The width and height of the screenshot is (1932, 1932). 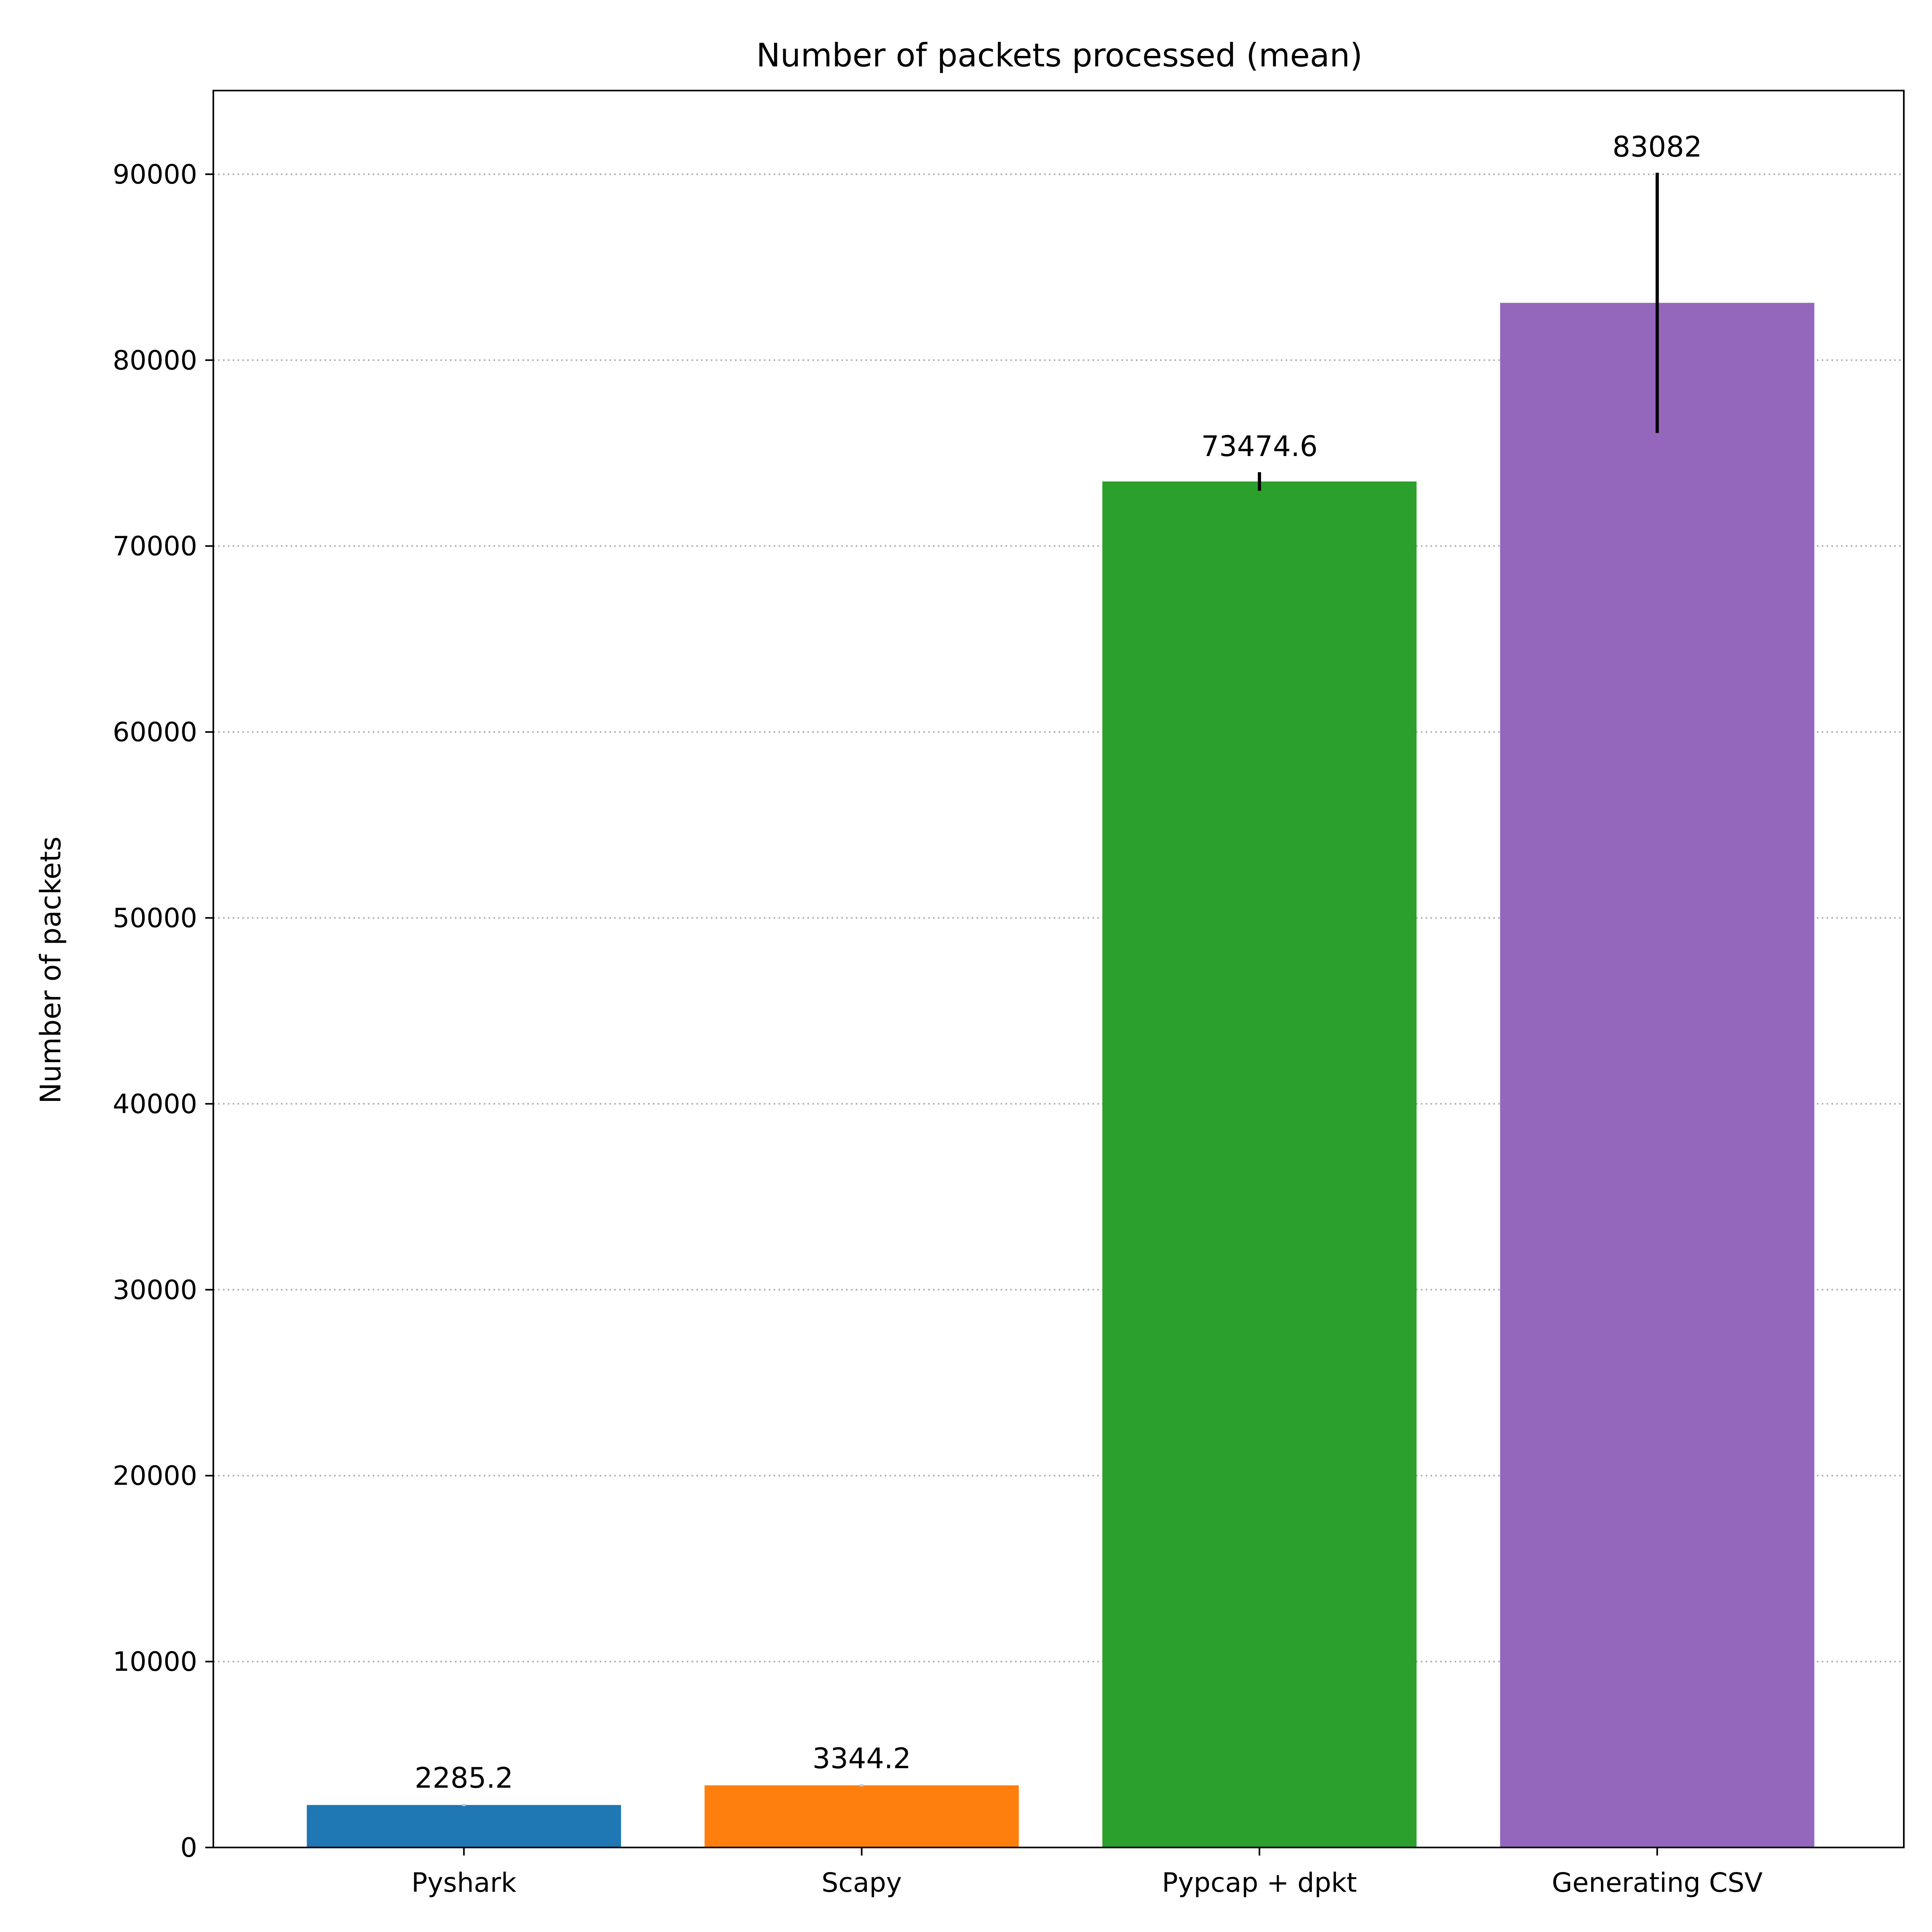 What do you see at coordinates (50, 970) in the screenshot?
I see `y-axis-label: Number of packets` at bounding box center [50, 970].